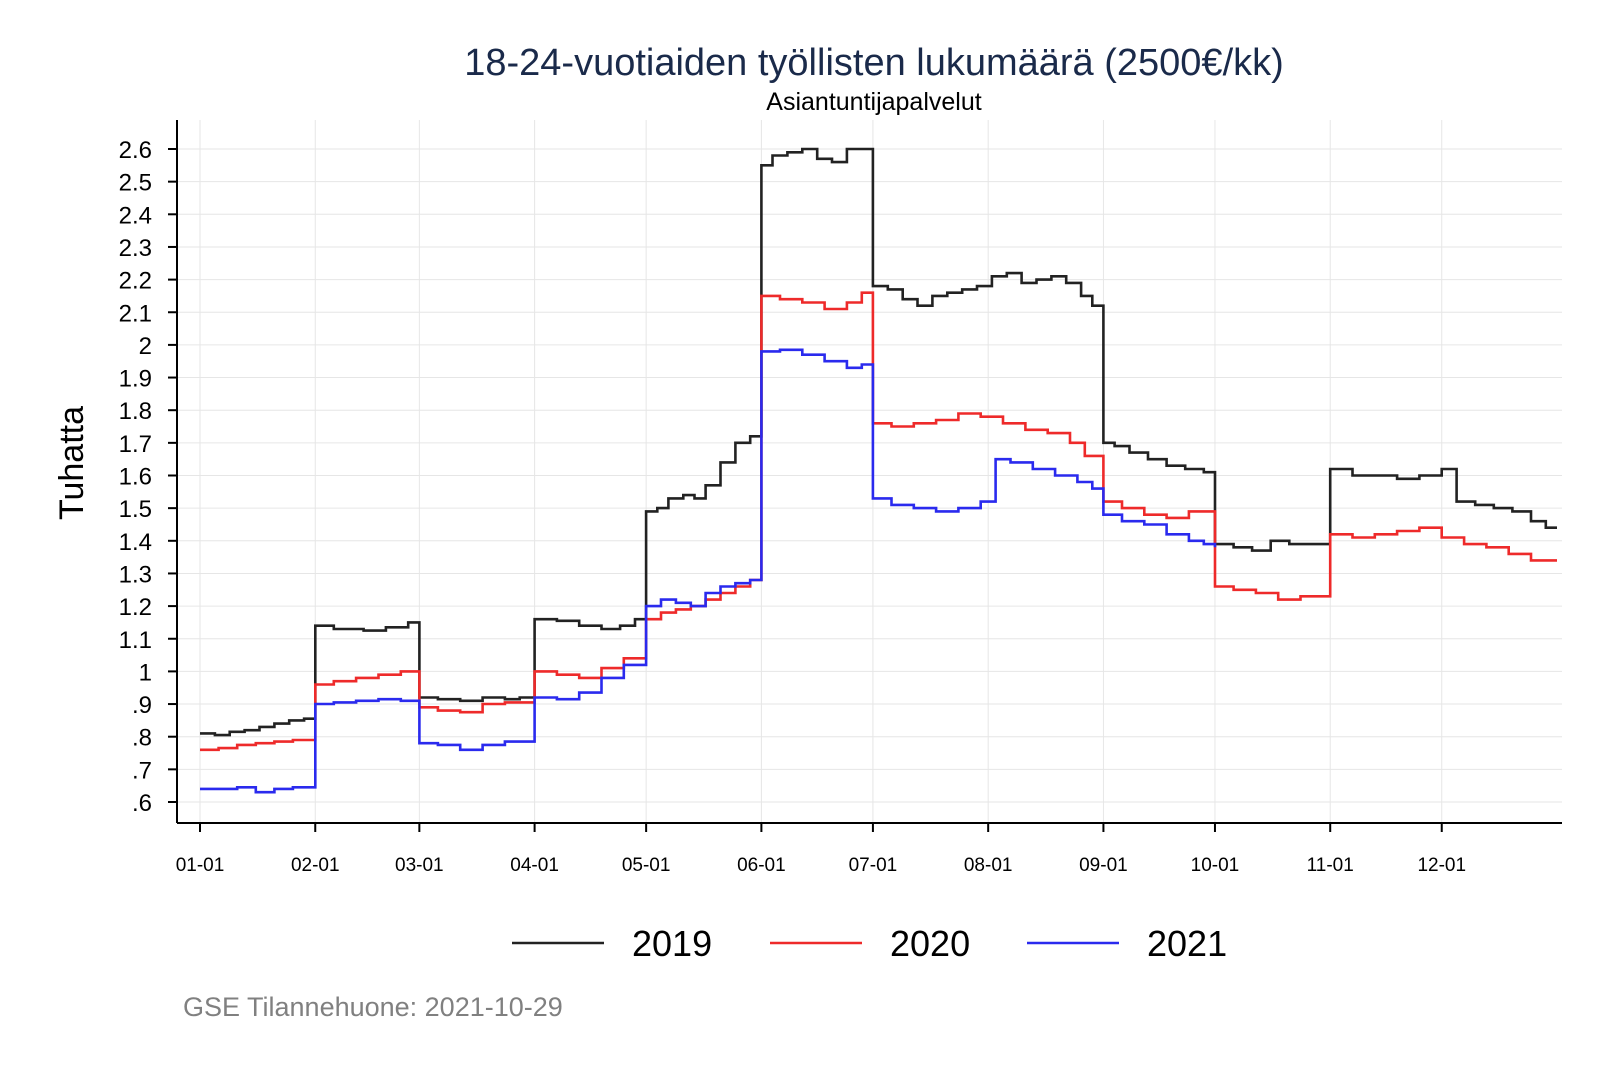  Describe the element at coordinates (142, 770) in the screenshot. I see `y-tick-label: .7` at that location.